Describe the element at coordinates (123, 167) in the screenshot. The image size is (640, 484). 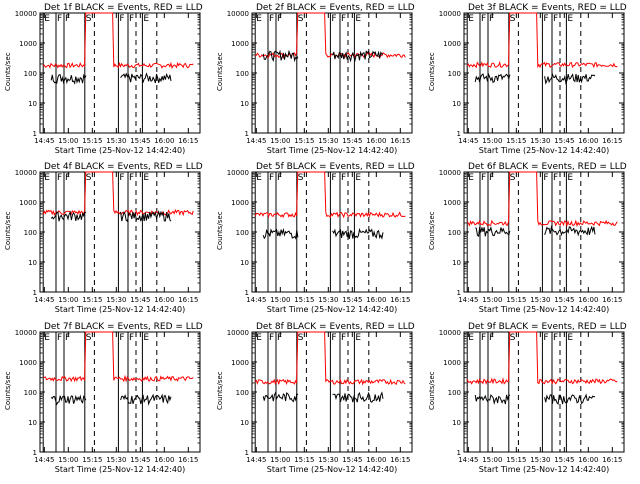
I see `panel-title: Det 4f BLACK = Events, RED = LLD` at that location.